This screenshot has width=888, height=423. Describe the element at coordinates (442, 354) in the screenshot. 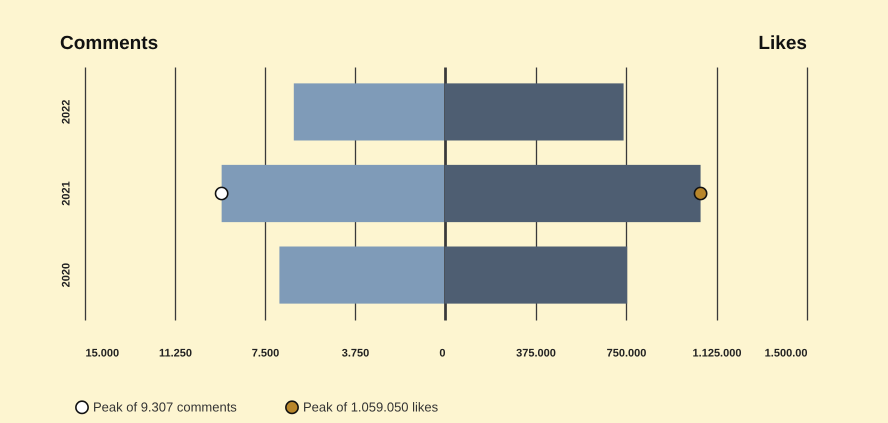

I see `x-tick-label: 0` at that location.